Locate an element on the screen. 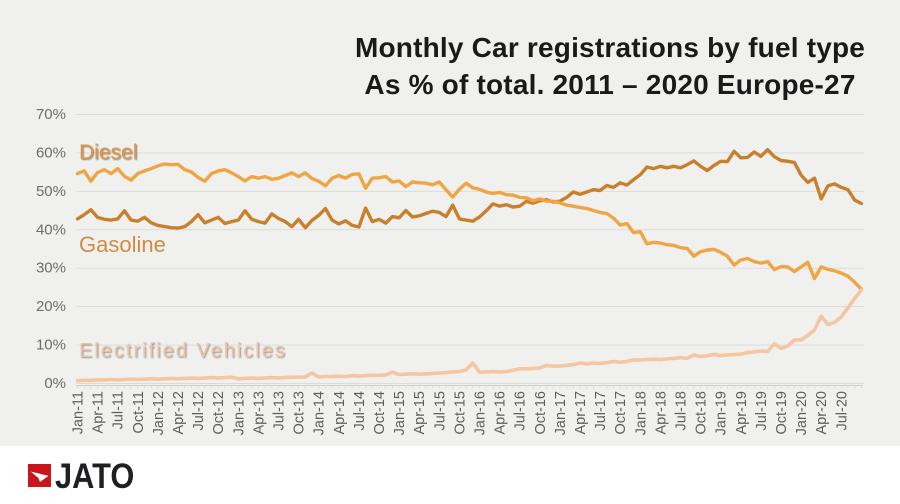 This screenshot has height=504, width=900. svg-text: Jan-18 is located at coordinates (641, 413).